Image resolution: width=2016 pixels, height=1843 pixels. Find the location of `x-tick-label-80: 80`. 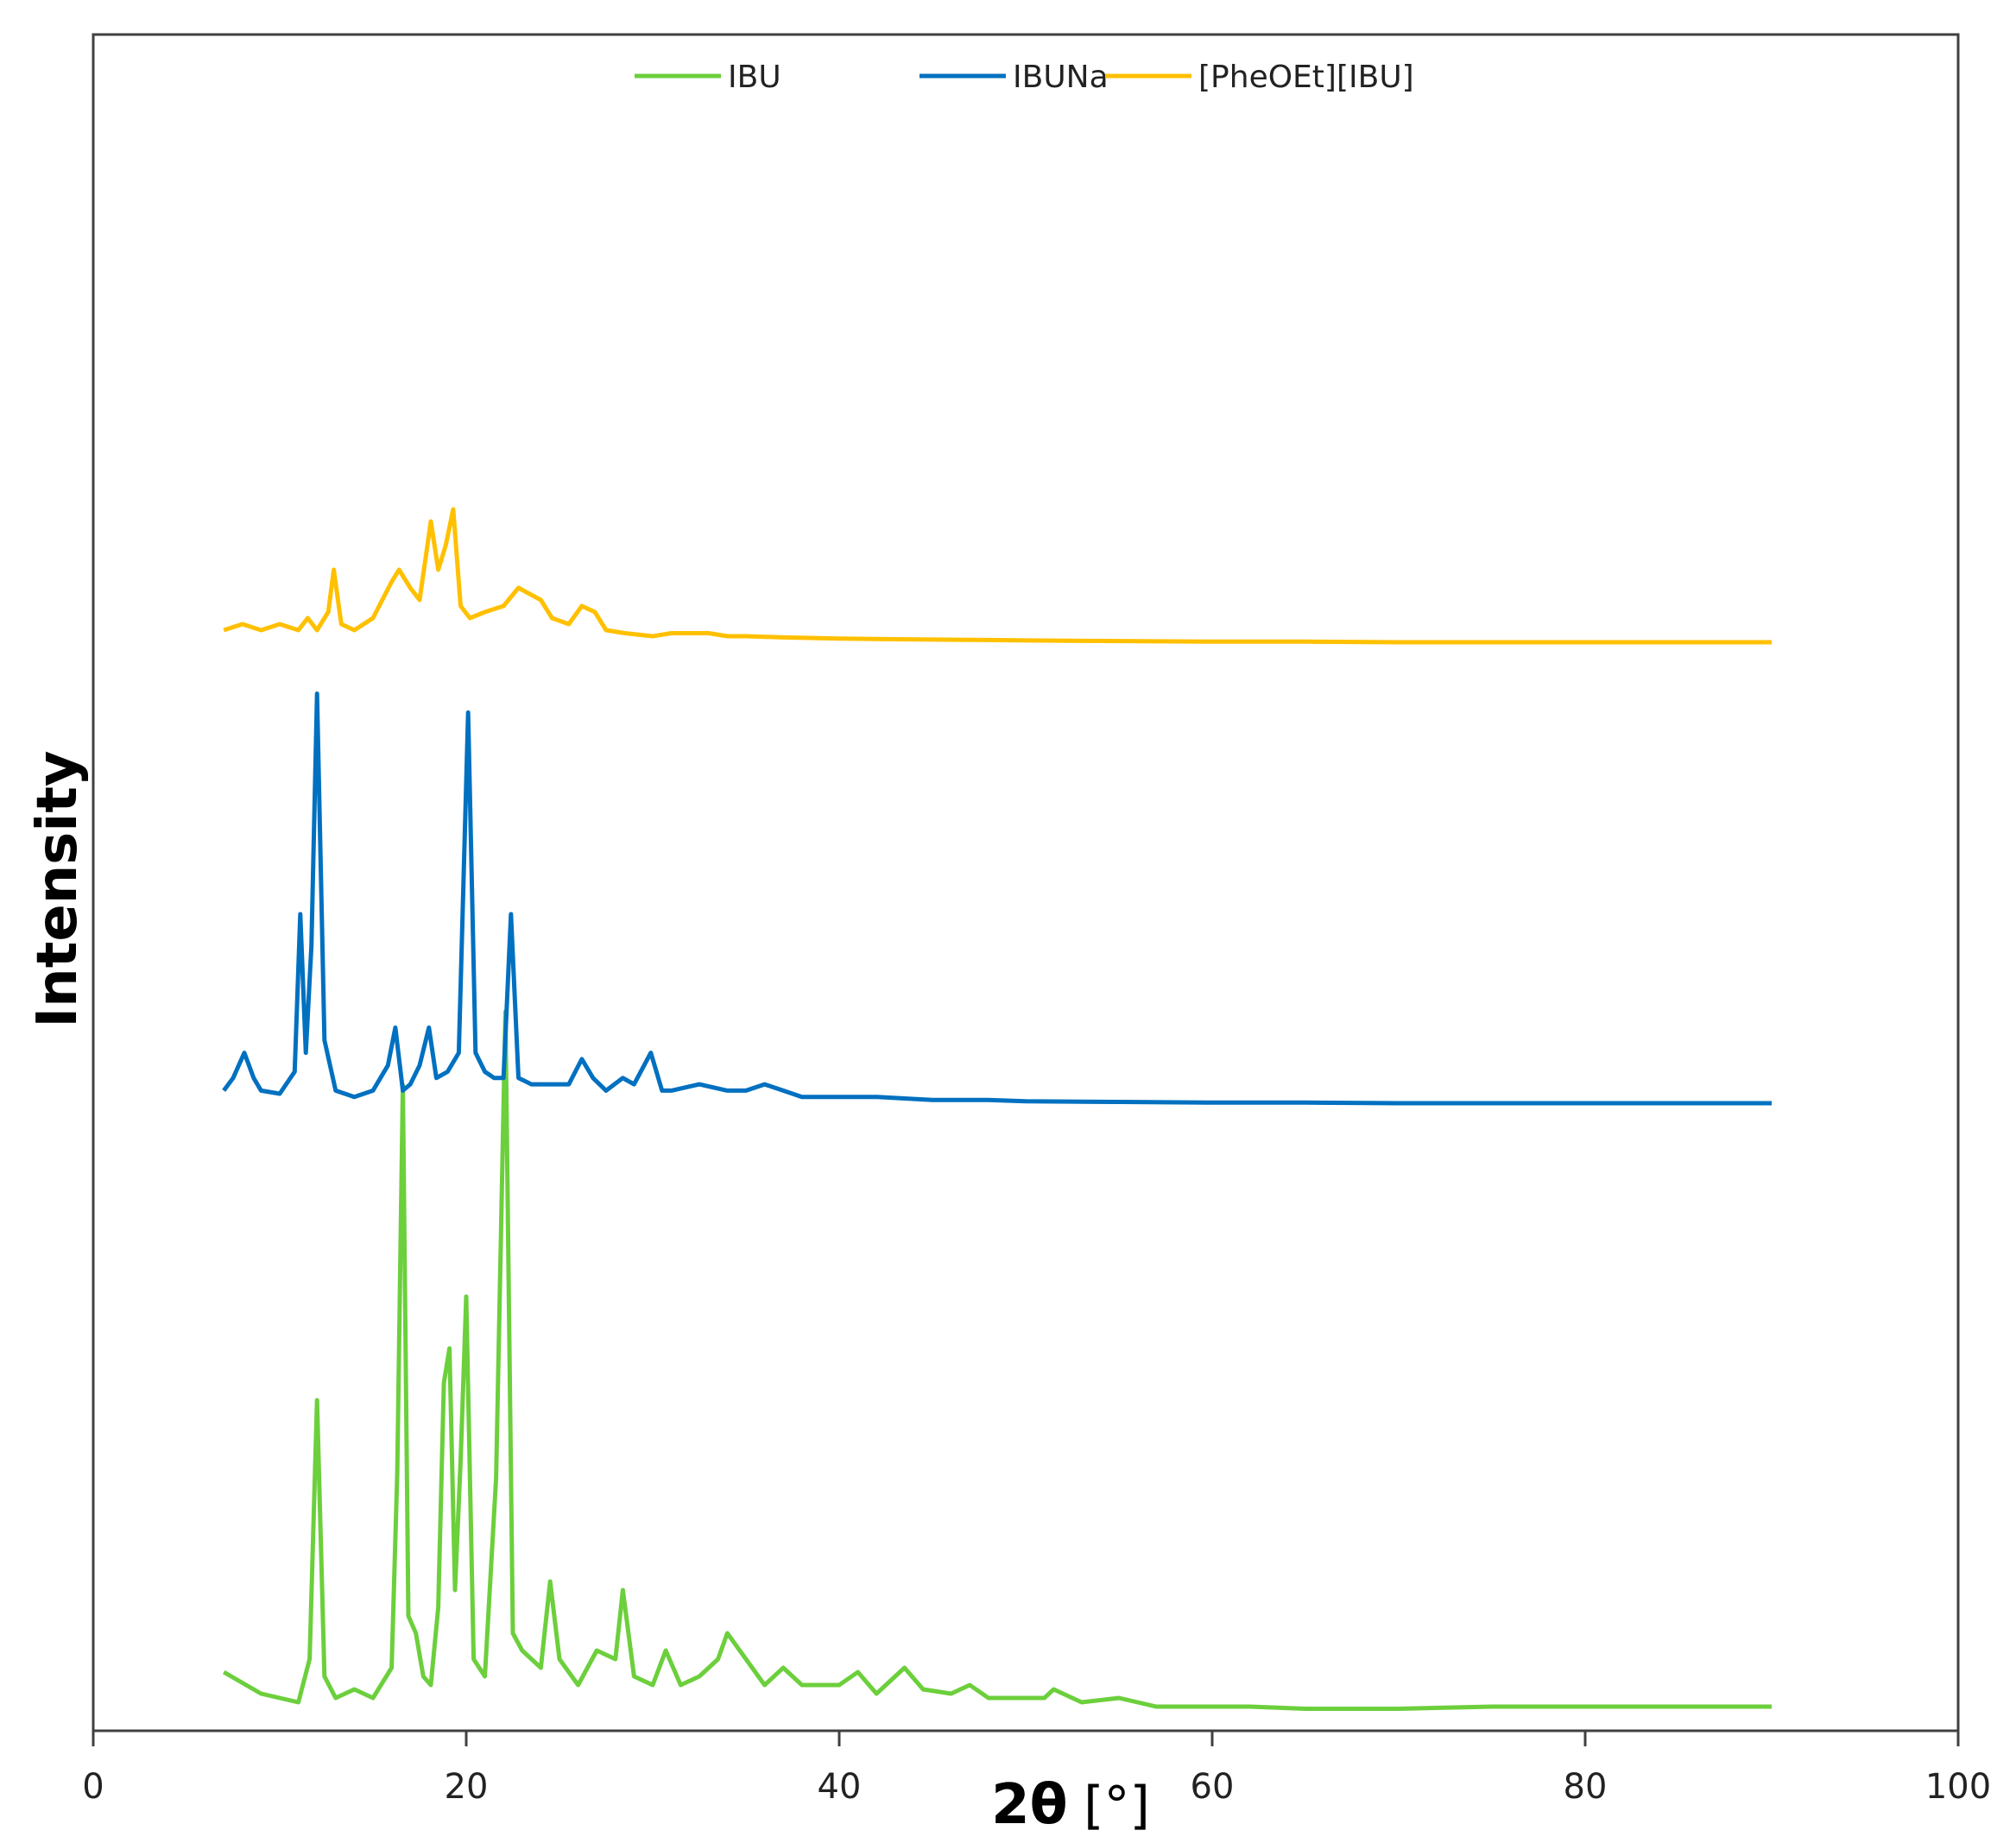

x-tick-label-80: 80 is located at coordinates (1586, 1787).